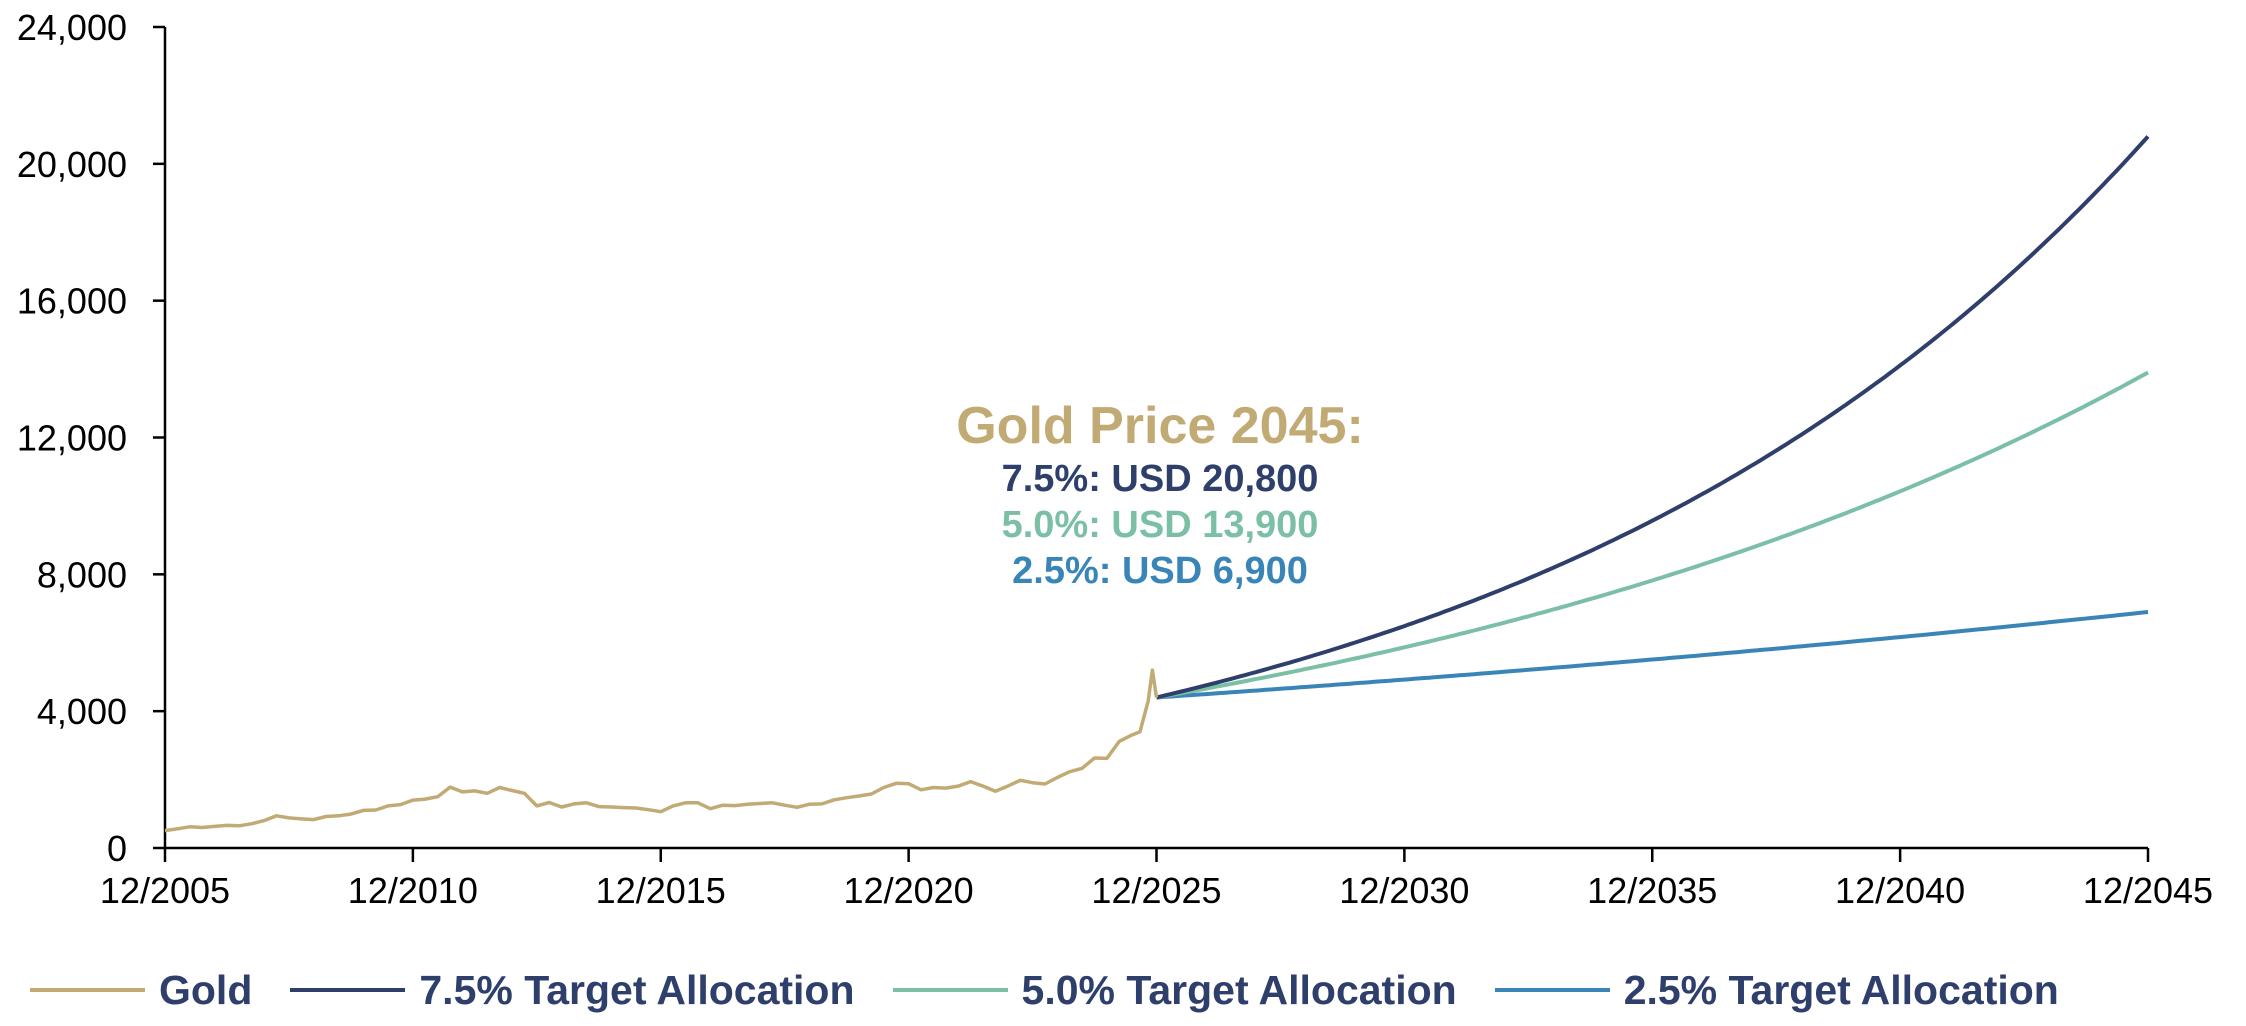 The width and height of the screenshot is (2246, 1026). I want to click on legend-item-2-5-target: 2.5% Target Allocation, so click(1776, 990).